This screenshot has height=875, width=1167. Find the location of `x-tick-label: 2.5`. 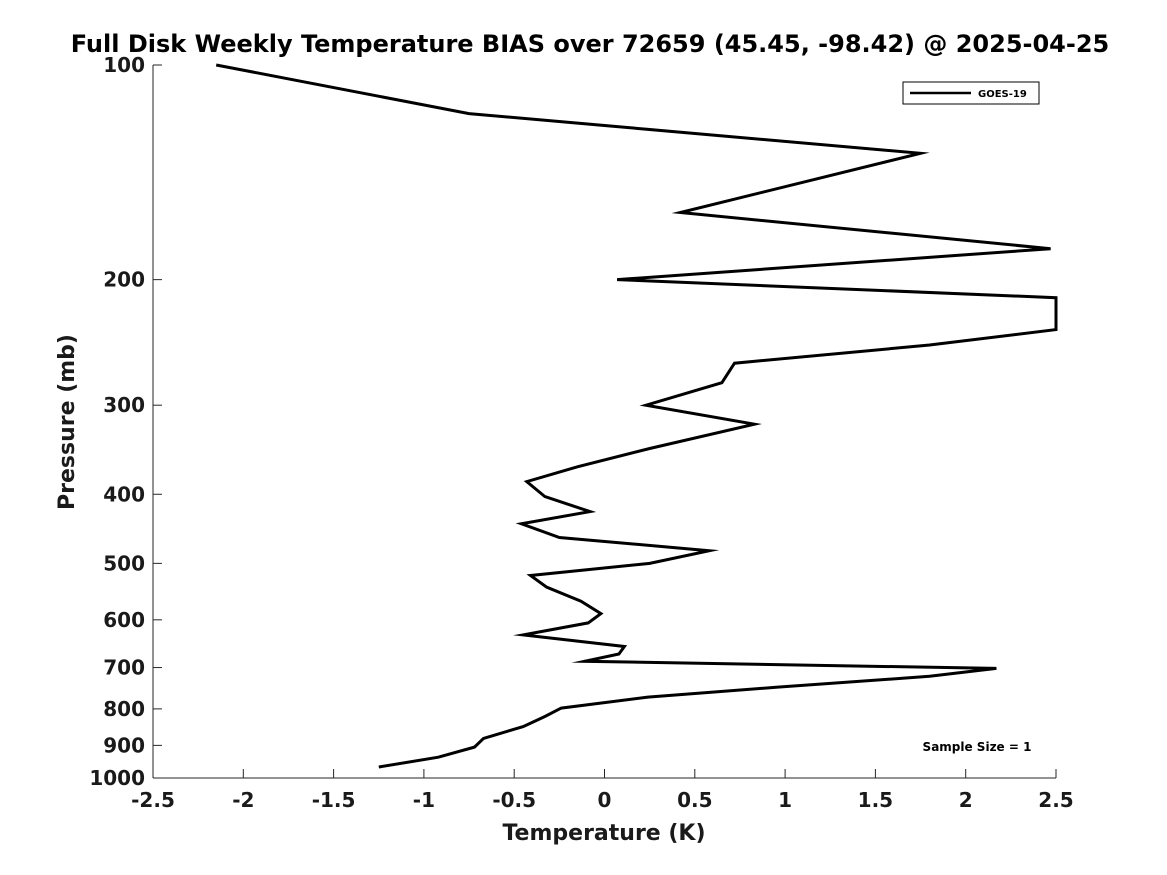

x-tick-label: 2.5 is located at coordinates (1055, 800).